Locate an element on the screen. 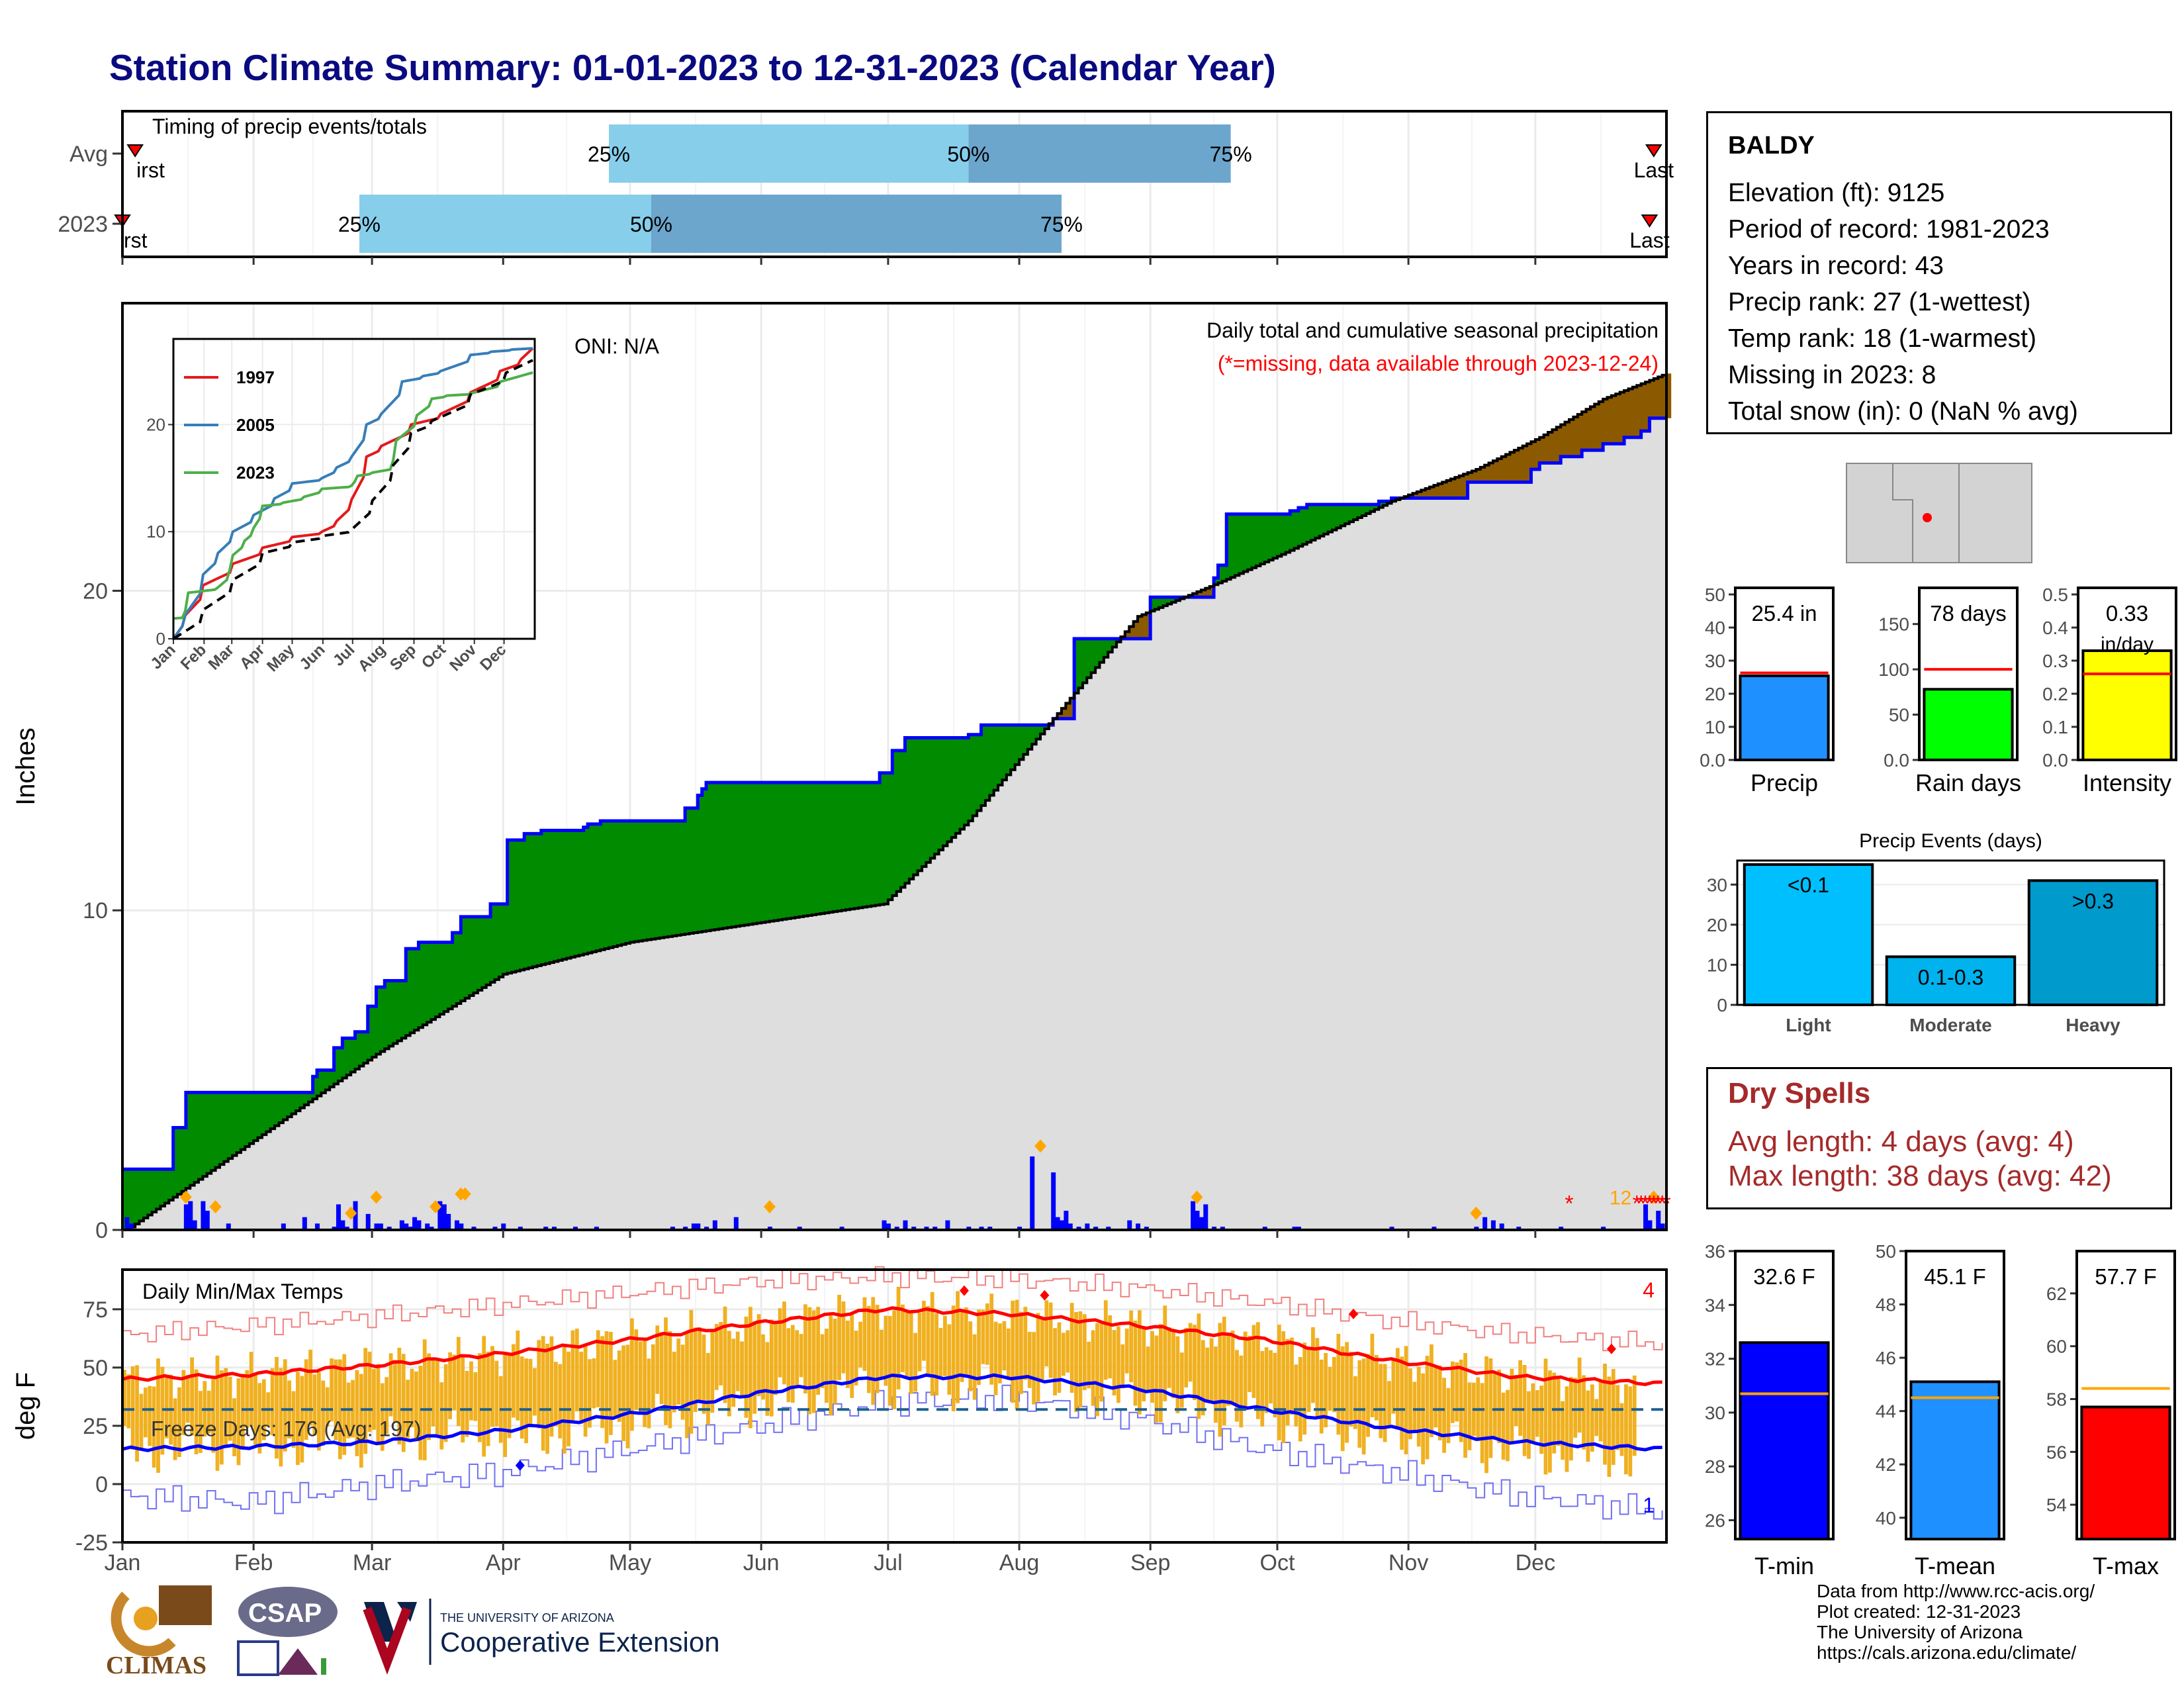 This screenshot has height=1688, width=2184. summary-bar-Rain days is located at coordinates (1968, 725).